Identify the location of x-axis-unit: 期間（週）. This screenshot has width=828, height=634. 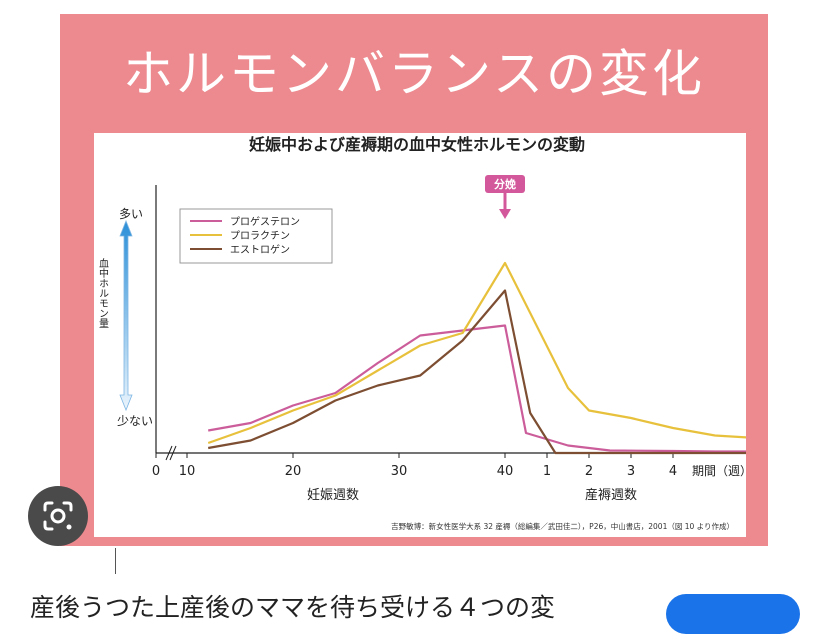
(719, 471).